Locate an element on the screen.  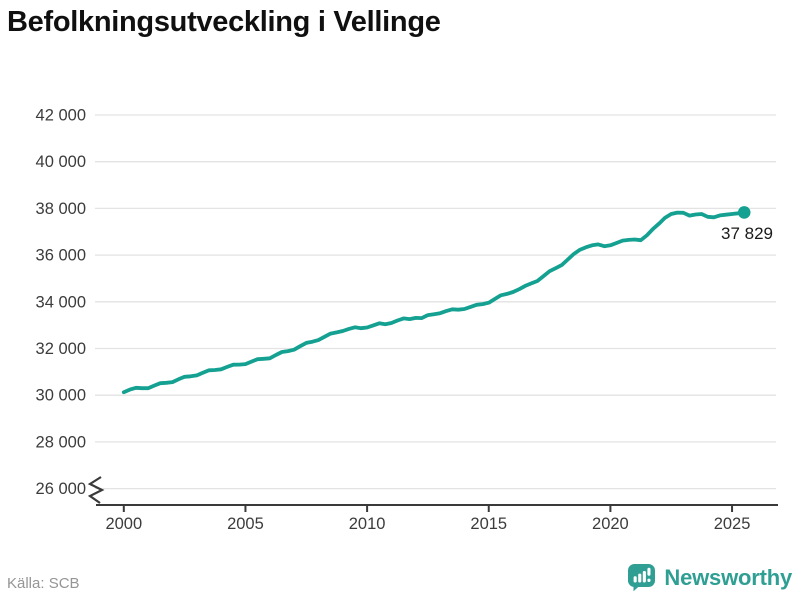
x-tick-label: 2000 is located at coordinates (123, 524).